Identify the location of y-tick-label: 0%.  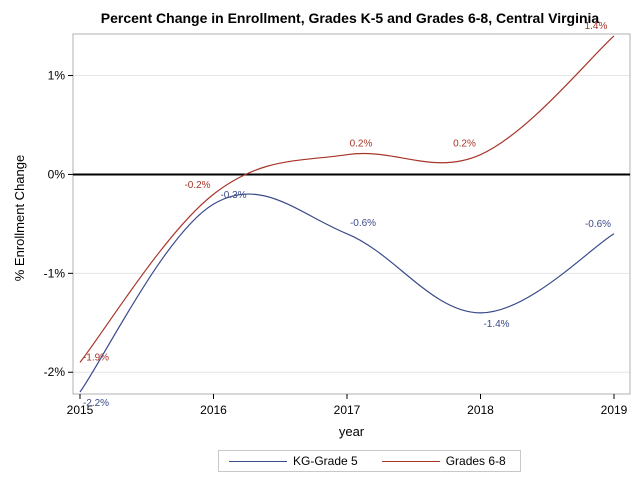
(57, 174).